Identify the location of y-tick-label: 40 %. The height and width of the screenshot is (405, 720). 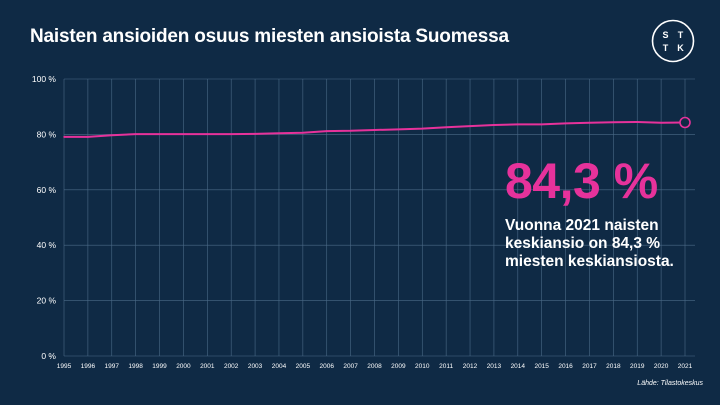
(47, 245).